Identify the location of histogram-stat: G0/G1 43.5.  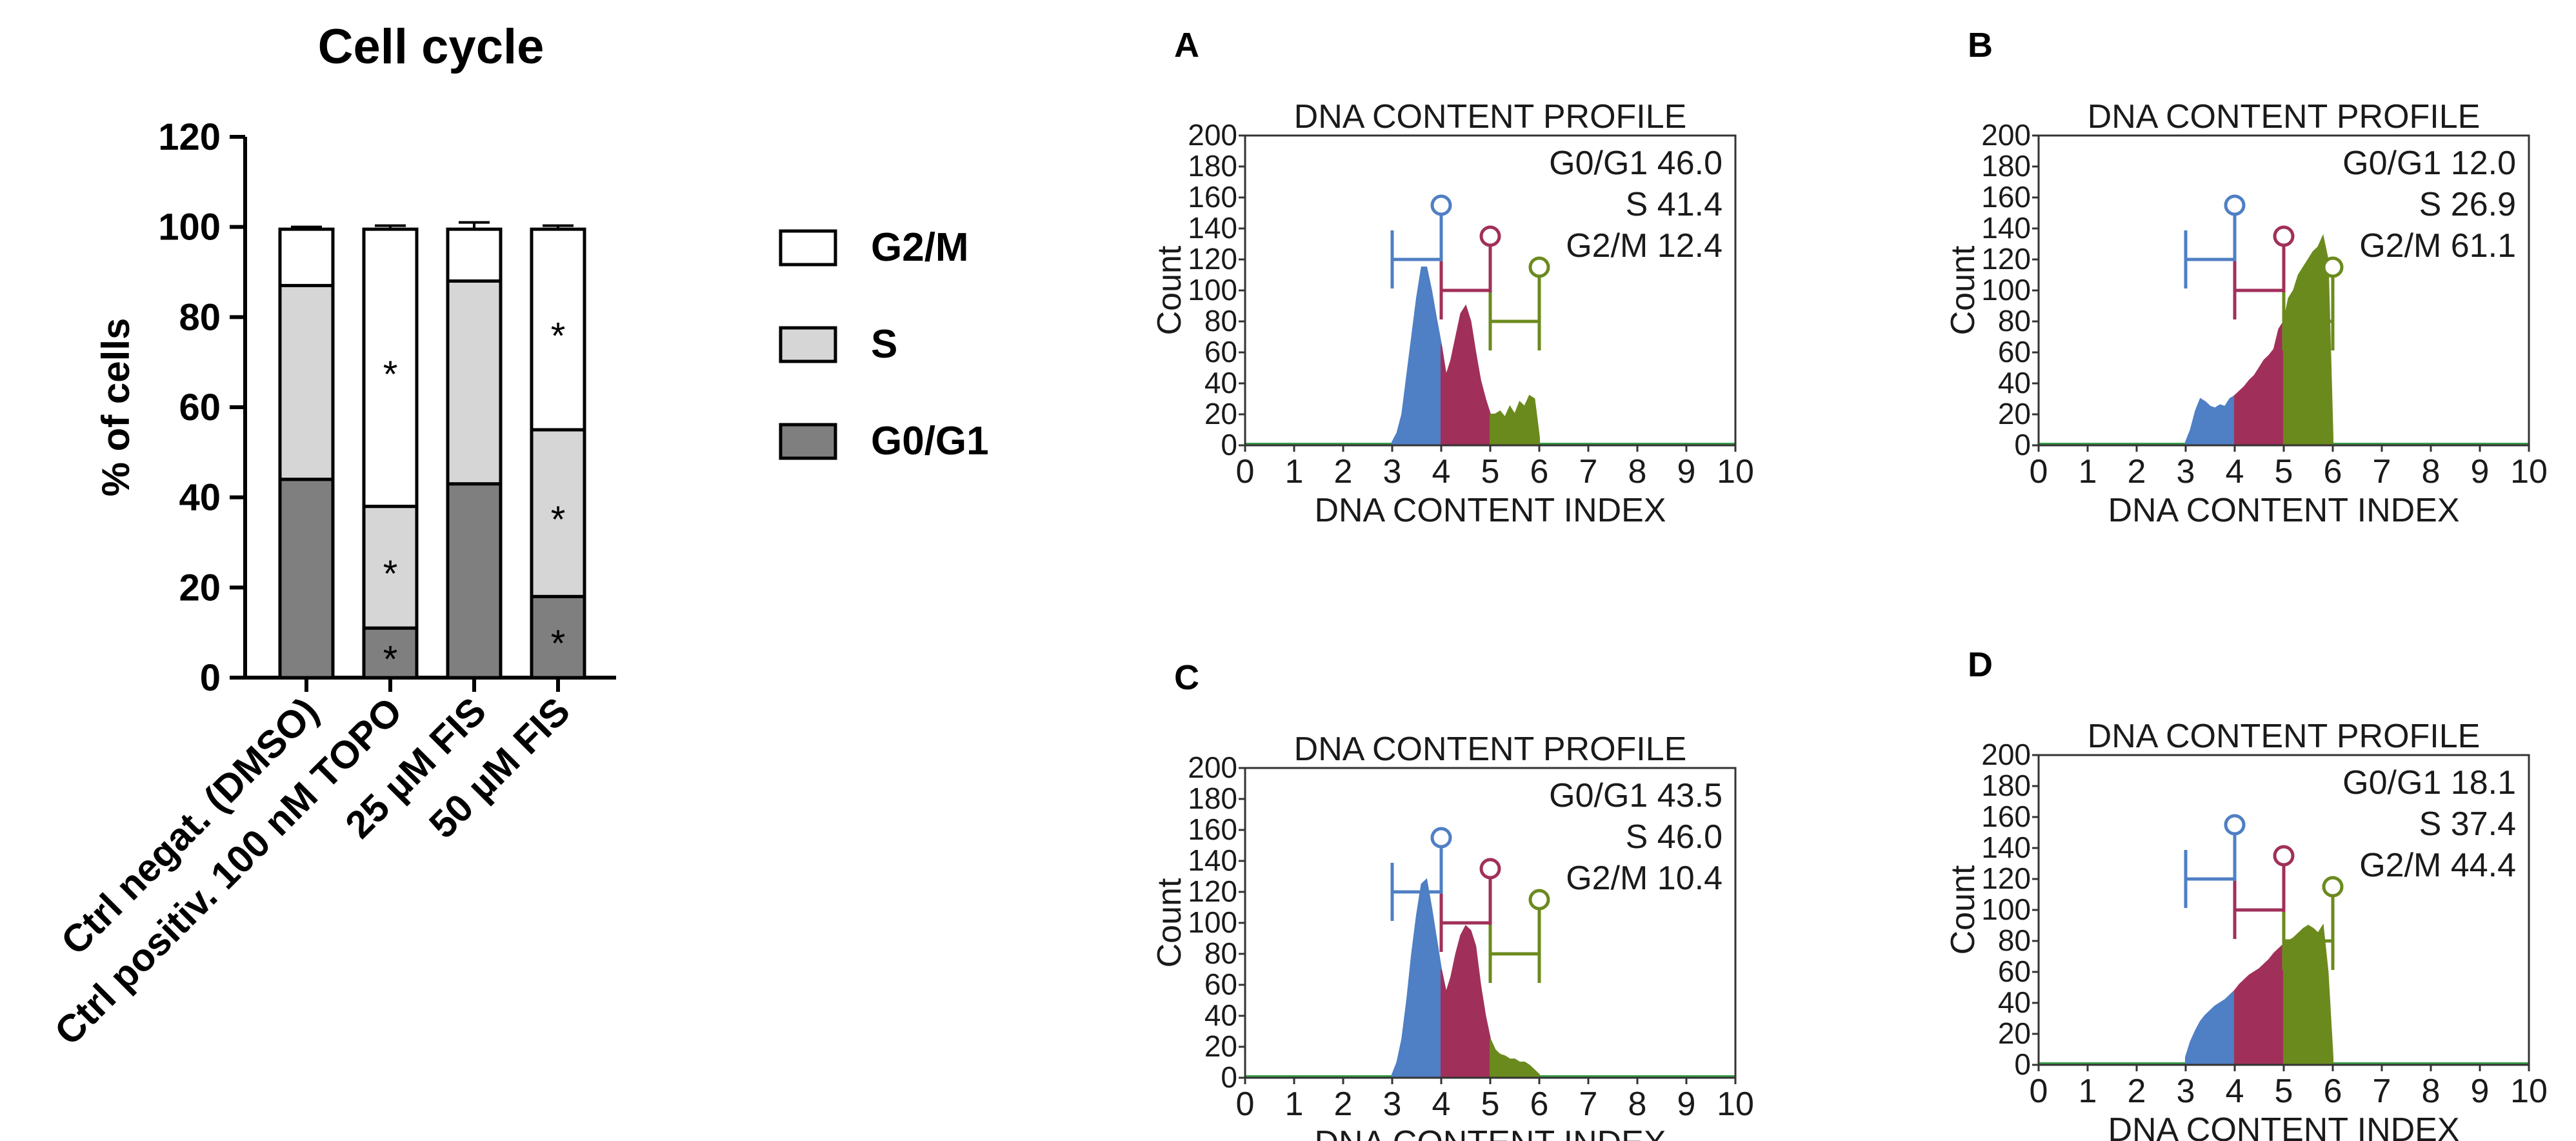
(1635, 795).